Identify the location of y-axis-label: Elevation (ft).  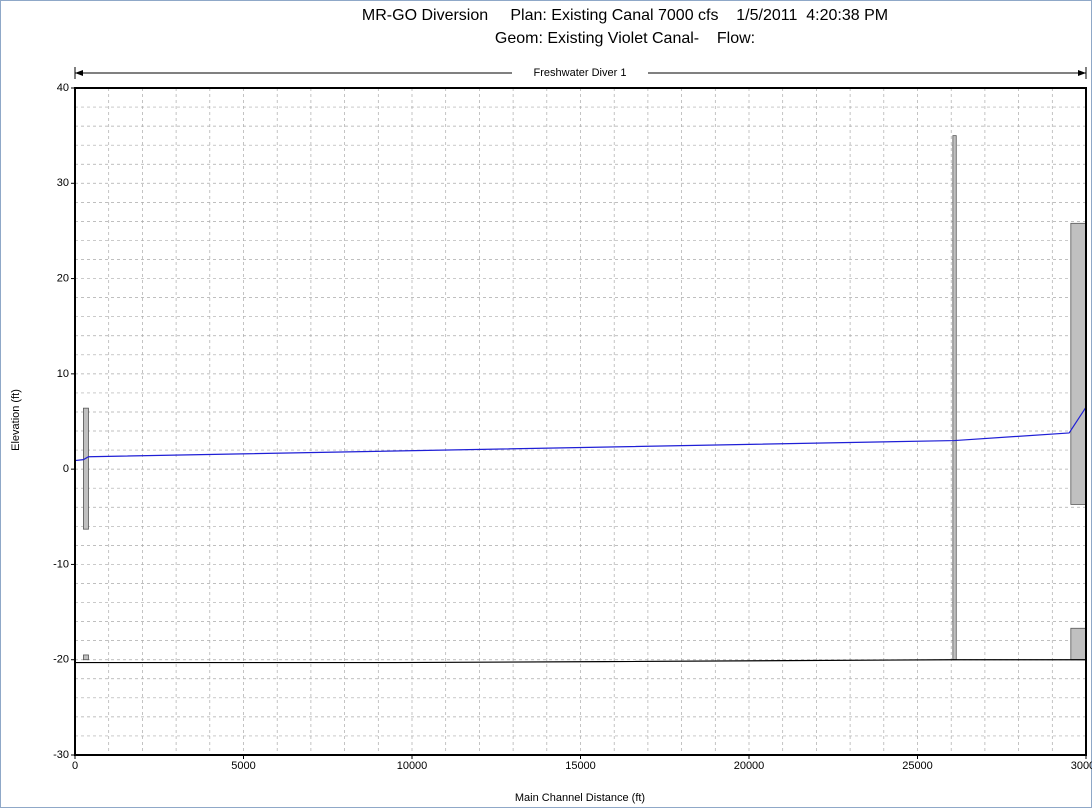
(16, 420).